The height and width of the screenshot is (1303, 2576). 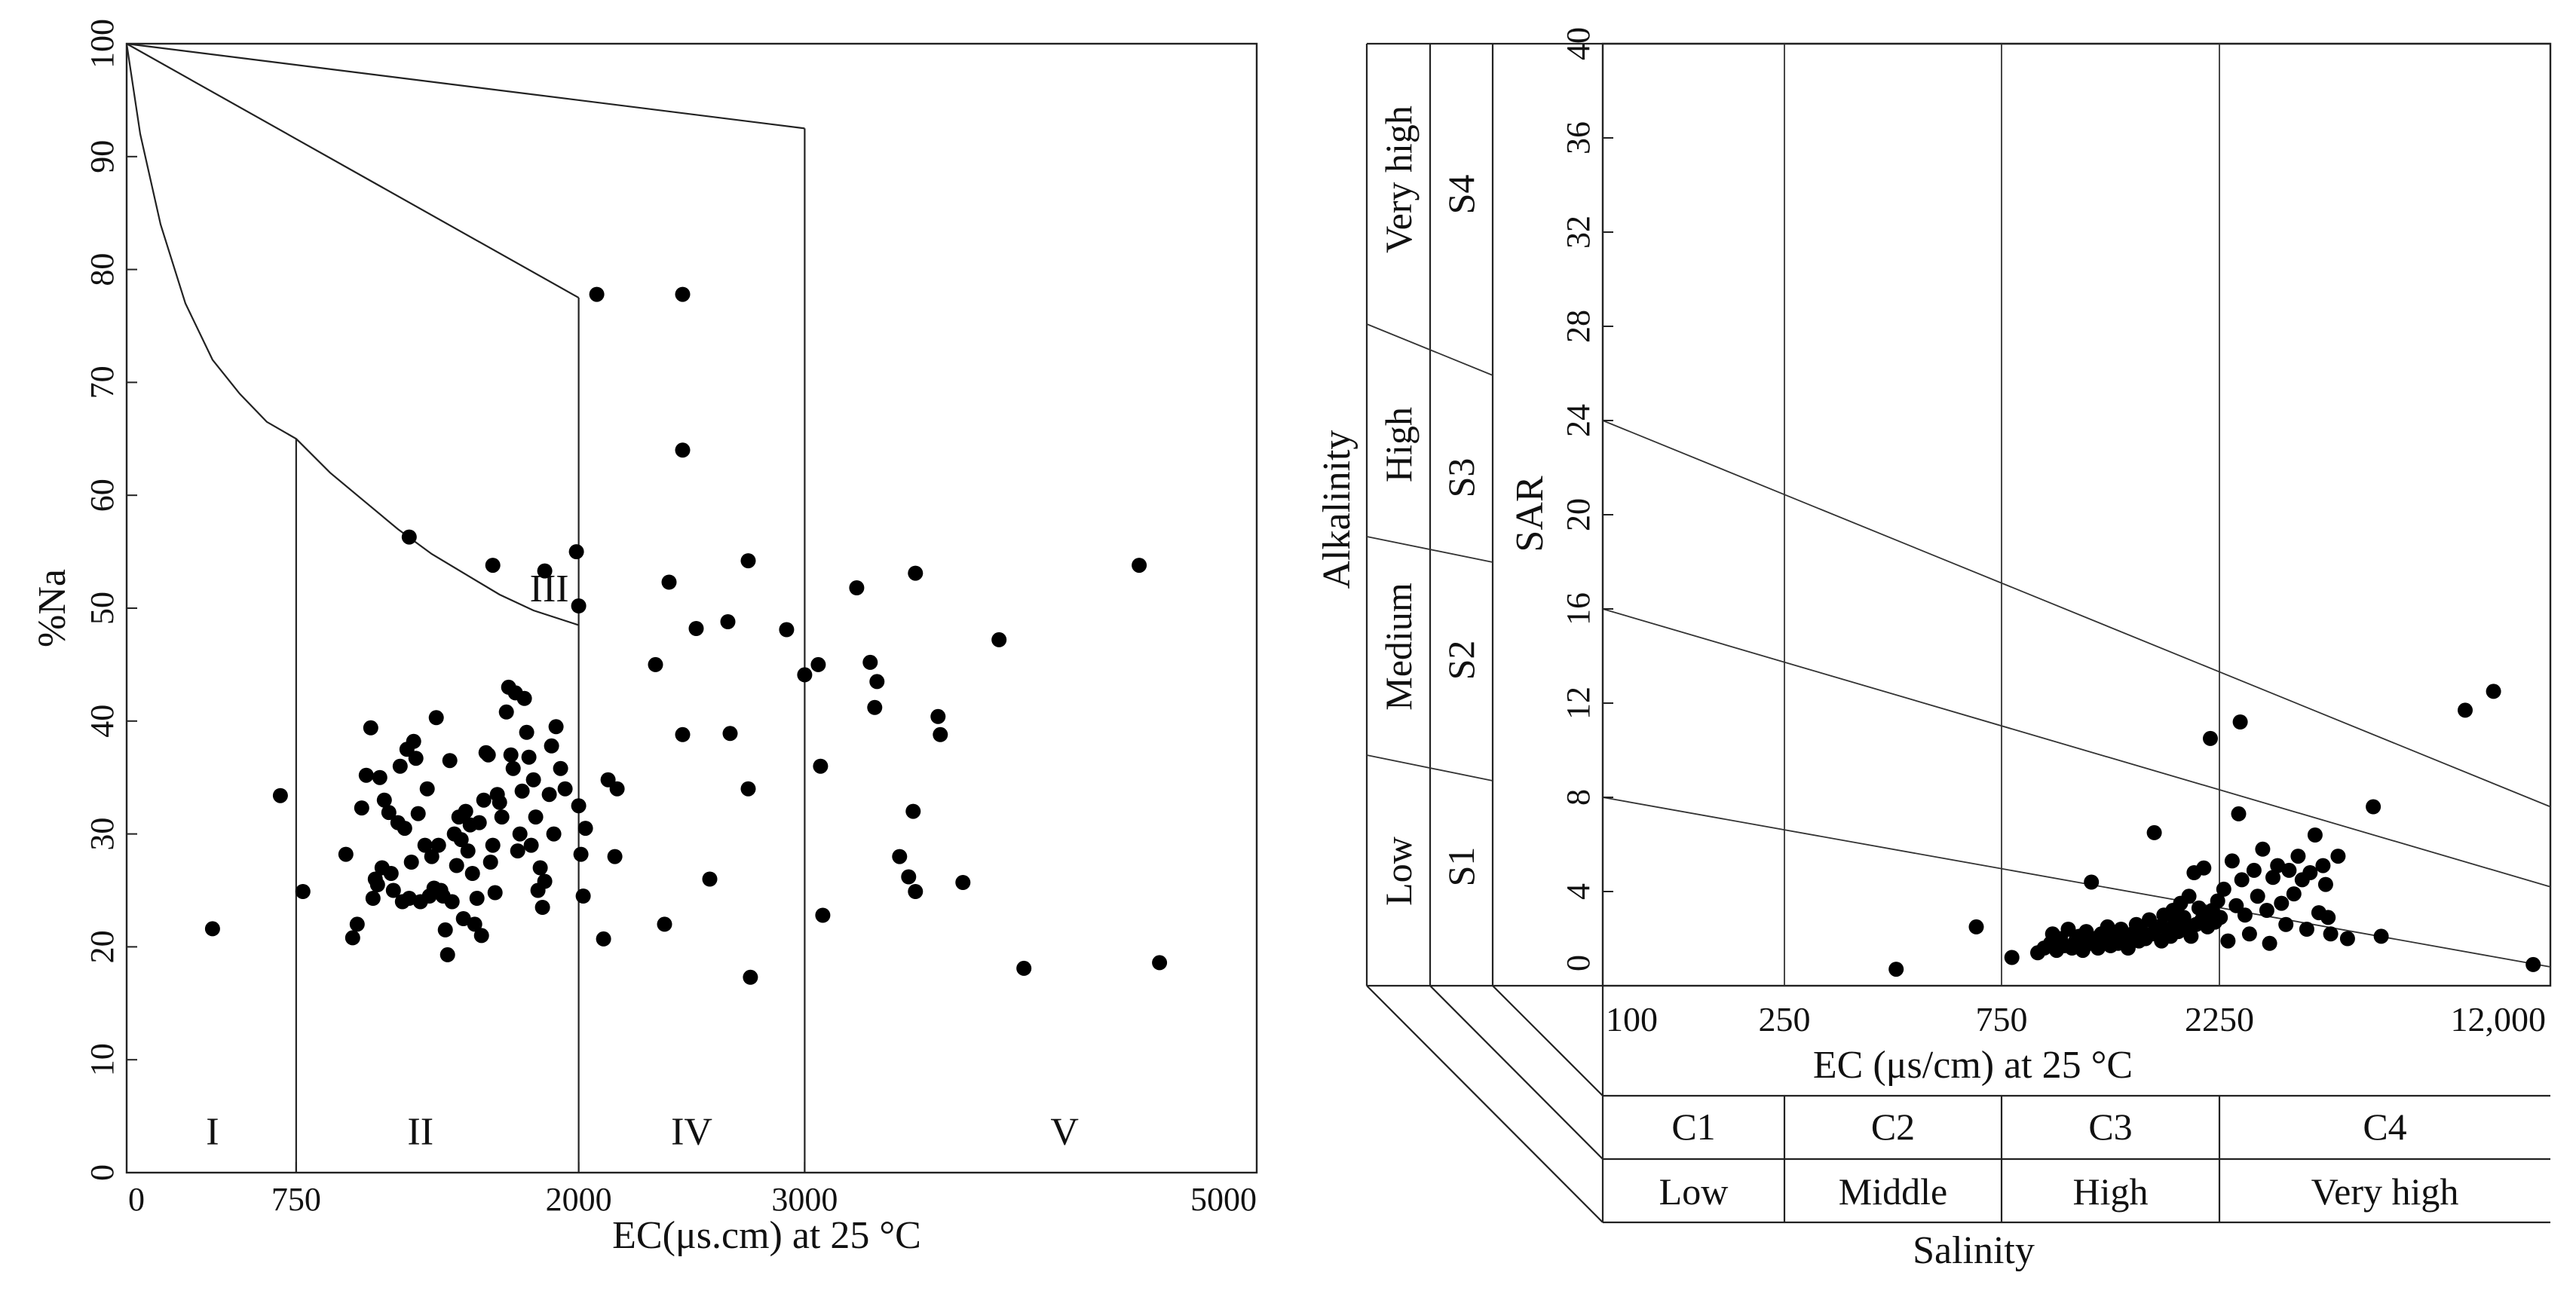 I want to click on left-y-tick-label: 10, so click(x=102, y=1059).